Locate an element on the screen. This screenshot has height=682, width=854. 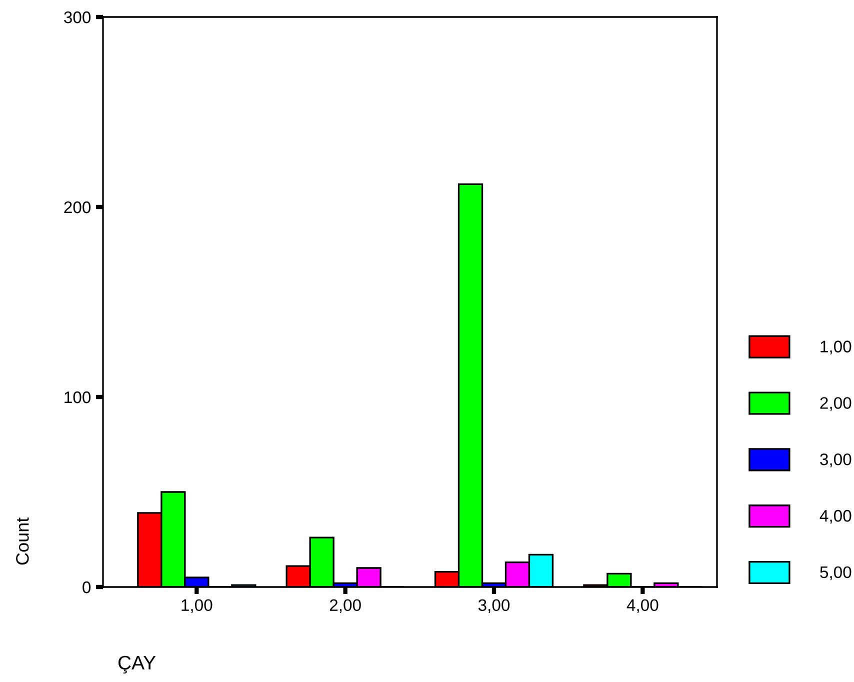
legend-label: 1,00 is located at coordinates (836, 347).